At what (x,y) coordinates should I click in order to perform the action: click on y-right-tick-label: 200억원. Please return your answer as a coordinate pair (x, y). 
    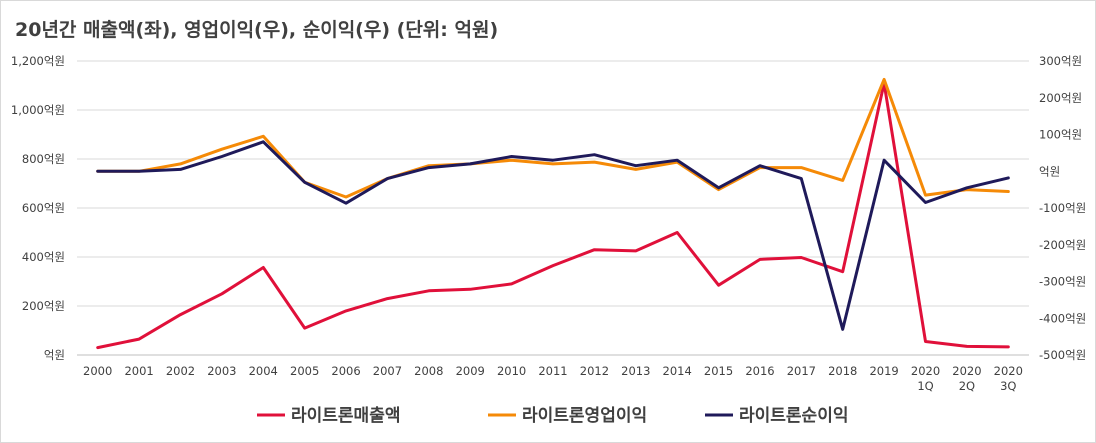
    Looking at the image, I should click on (1060, 98).